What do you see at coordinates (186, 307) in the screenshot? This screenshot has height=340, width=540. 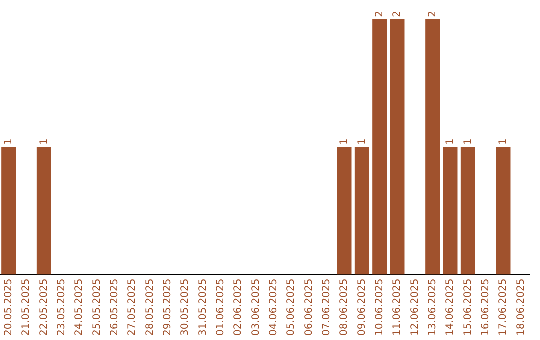 I see `x-tick-label: 30.05.2025` at bounding box center [186, 307].